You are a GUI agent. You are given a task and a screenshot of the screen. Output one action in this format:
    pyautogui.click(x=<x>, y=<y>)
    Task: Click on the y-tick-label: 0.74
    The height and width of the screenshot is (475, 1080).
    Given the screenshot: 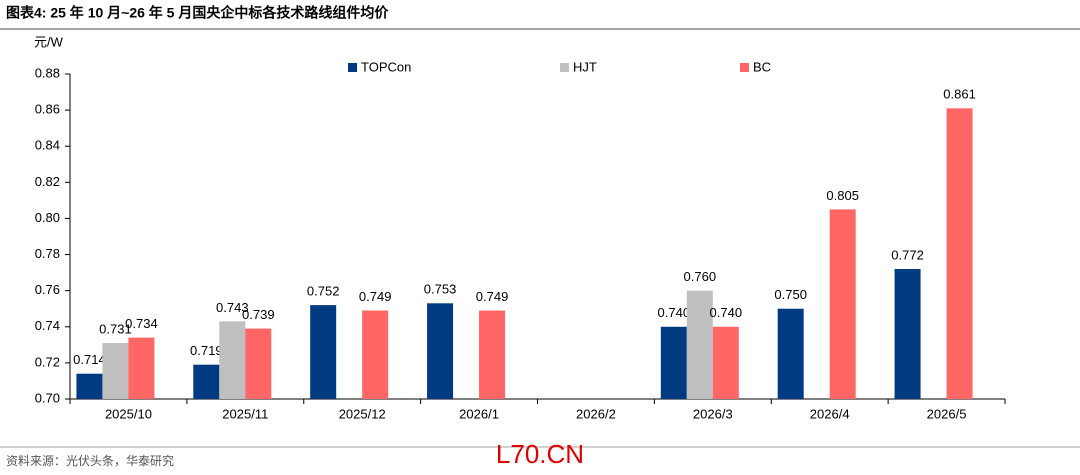 What is the action you would take?
    pyautogui.click(x=47, y=325)
    